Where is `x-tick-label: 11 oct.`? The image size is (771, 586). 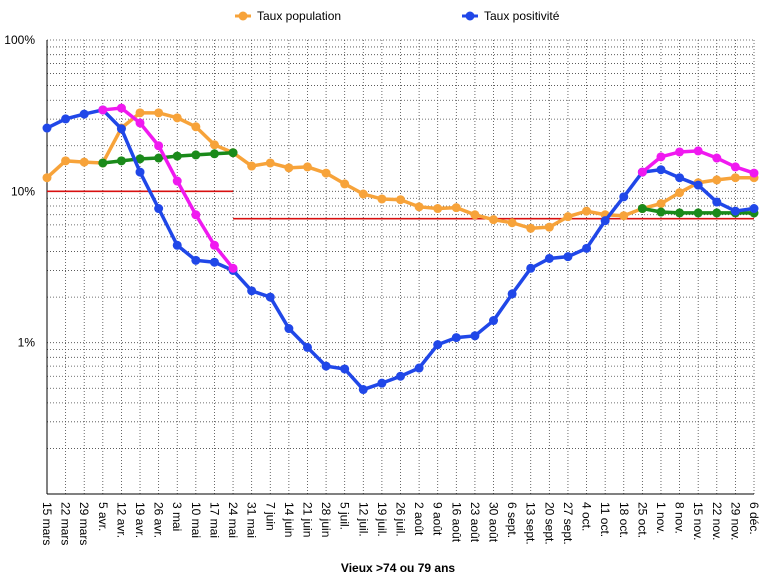
x-tick-label: 11 oct. is located at coordinates (605, 519).